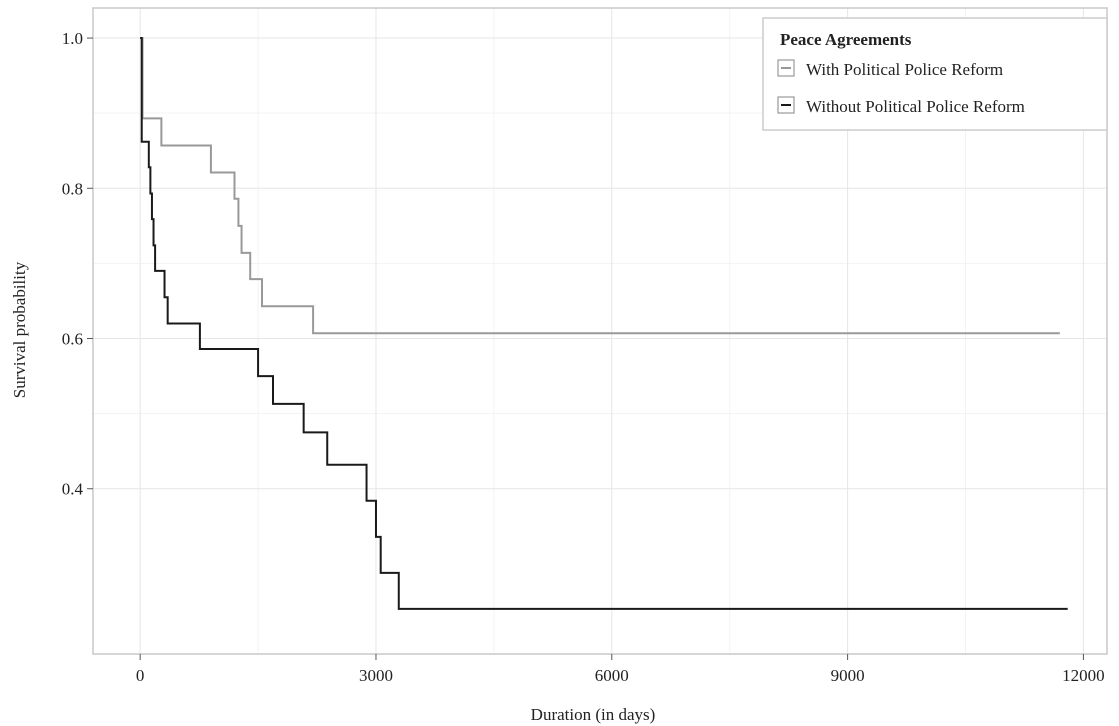 The height and width of the screenshot is (726, 1119). I want to click on y-axis-label: Survival probability, so click(19, 329).